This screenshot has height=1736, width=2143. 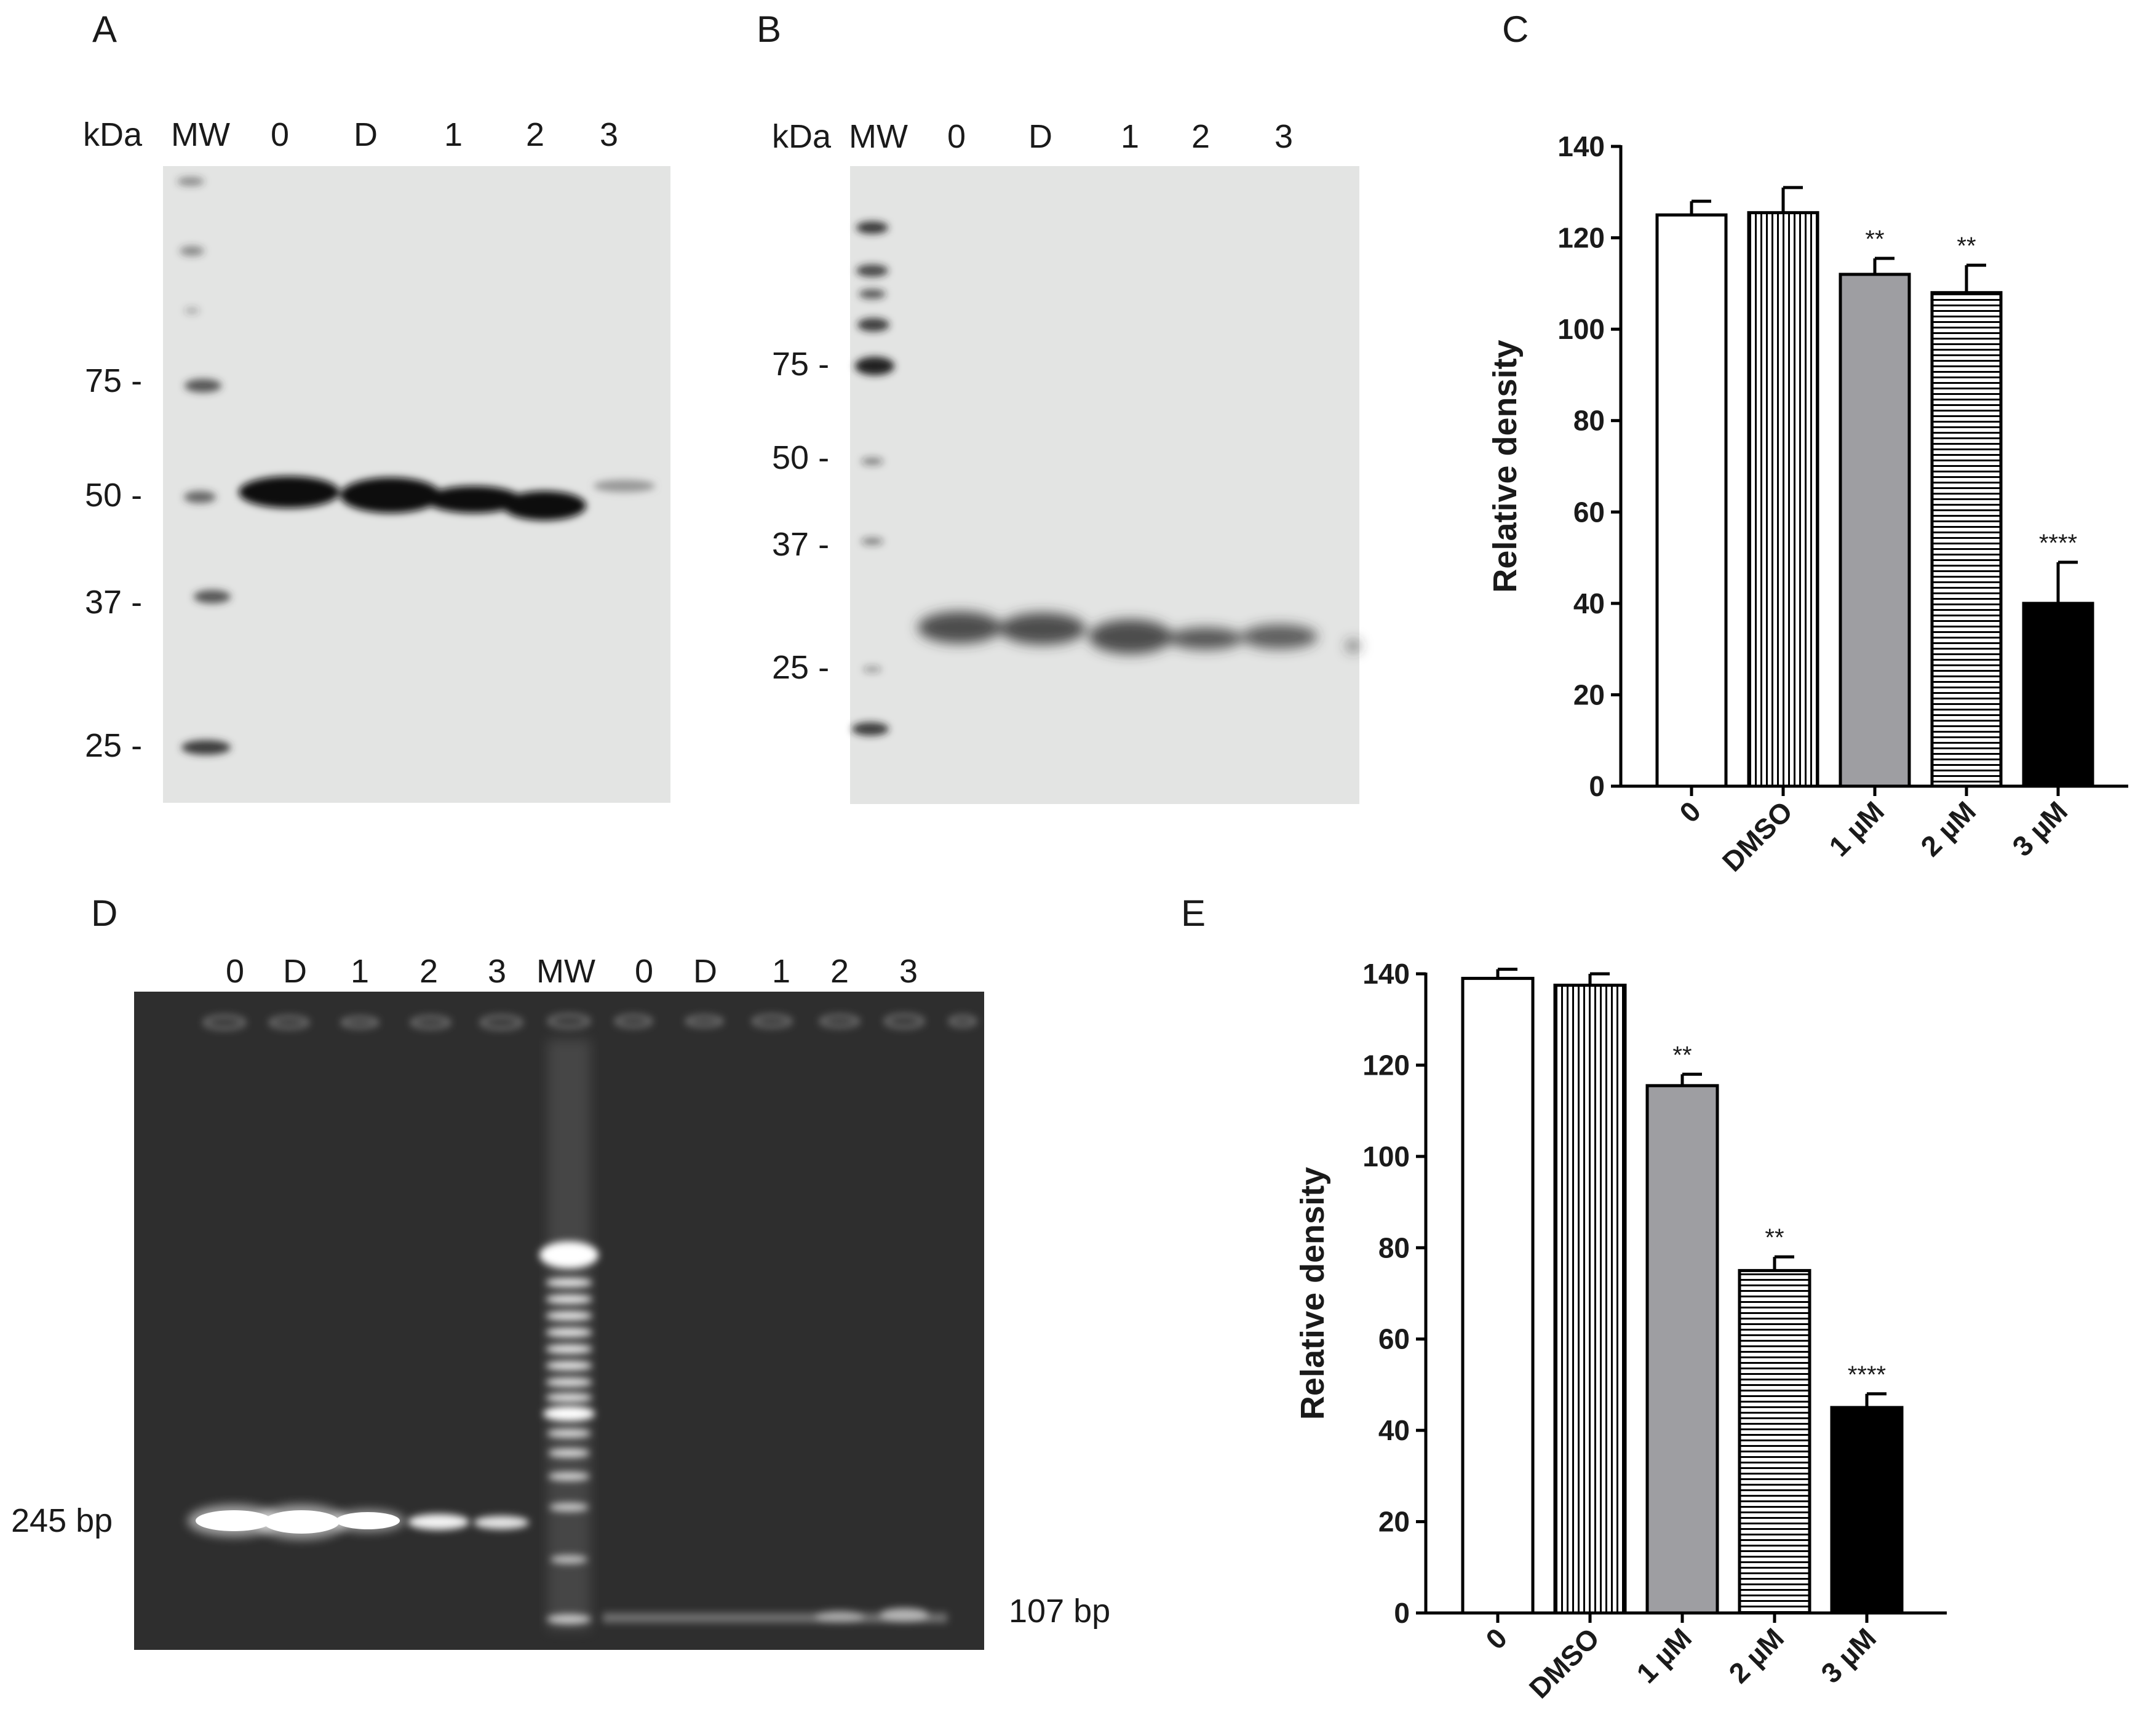 I want to click on panel-d-lane-mw: MW, so click(x=565, y=971).